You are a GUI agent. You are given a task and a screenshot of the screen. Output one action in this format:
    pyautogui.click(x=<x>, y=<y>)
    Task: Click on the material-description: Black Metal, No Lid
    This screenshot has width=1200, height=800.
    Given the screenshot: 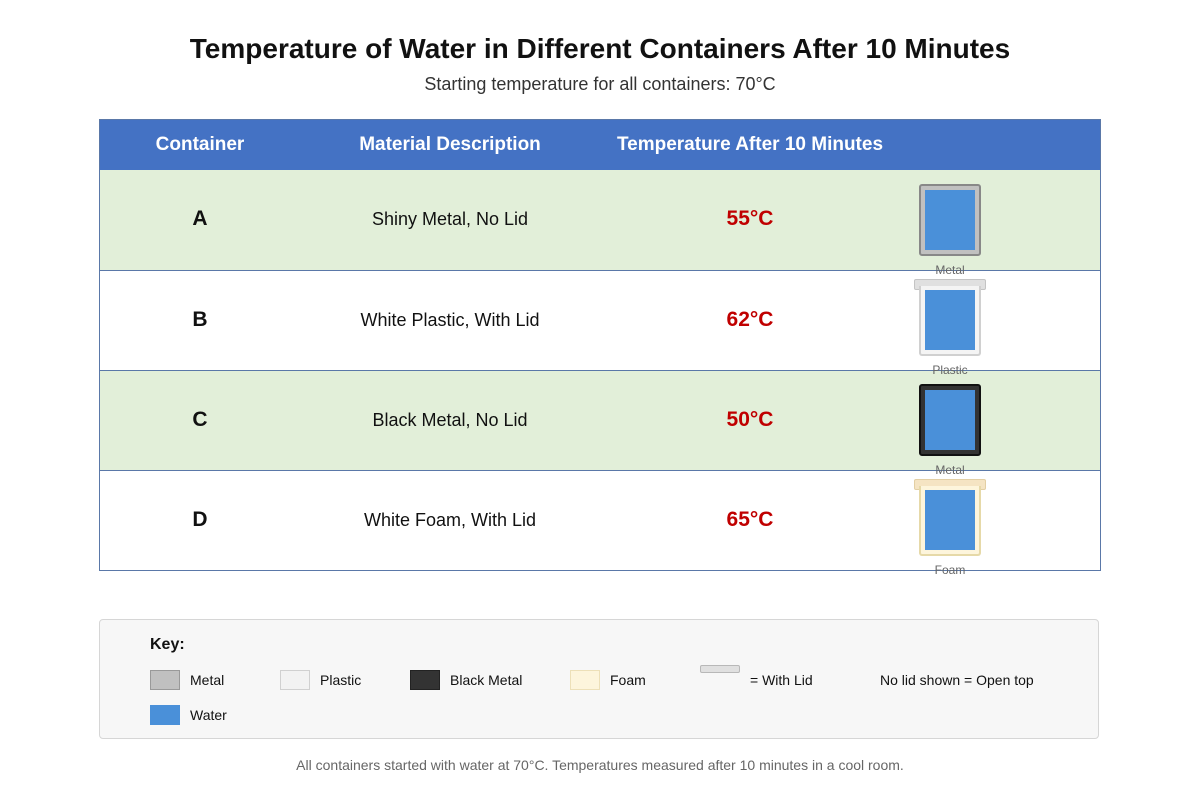 What is the action you would take?
    pyautogui.click(x=450, y=420)
    